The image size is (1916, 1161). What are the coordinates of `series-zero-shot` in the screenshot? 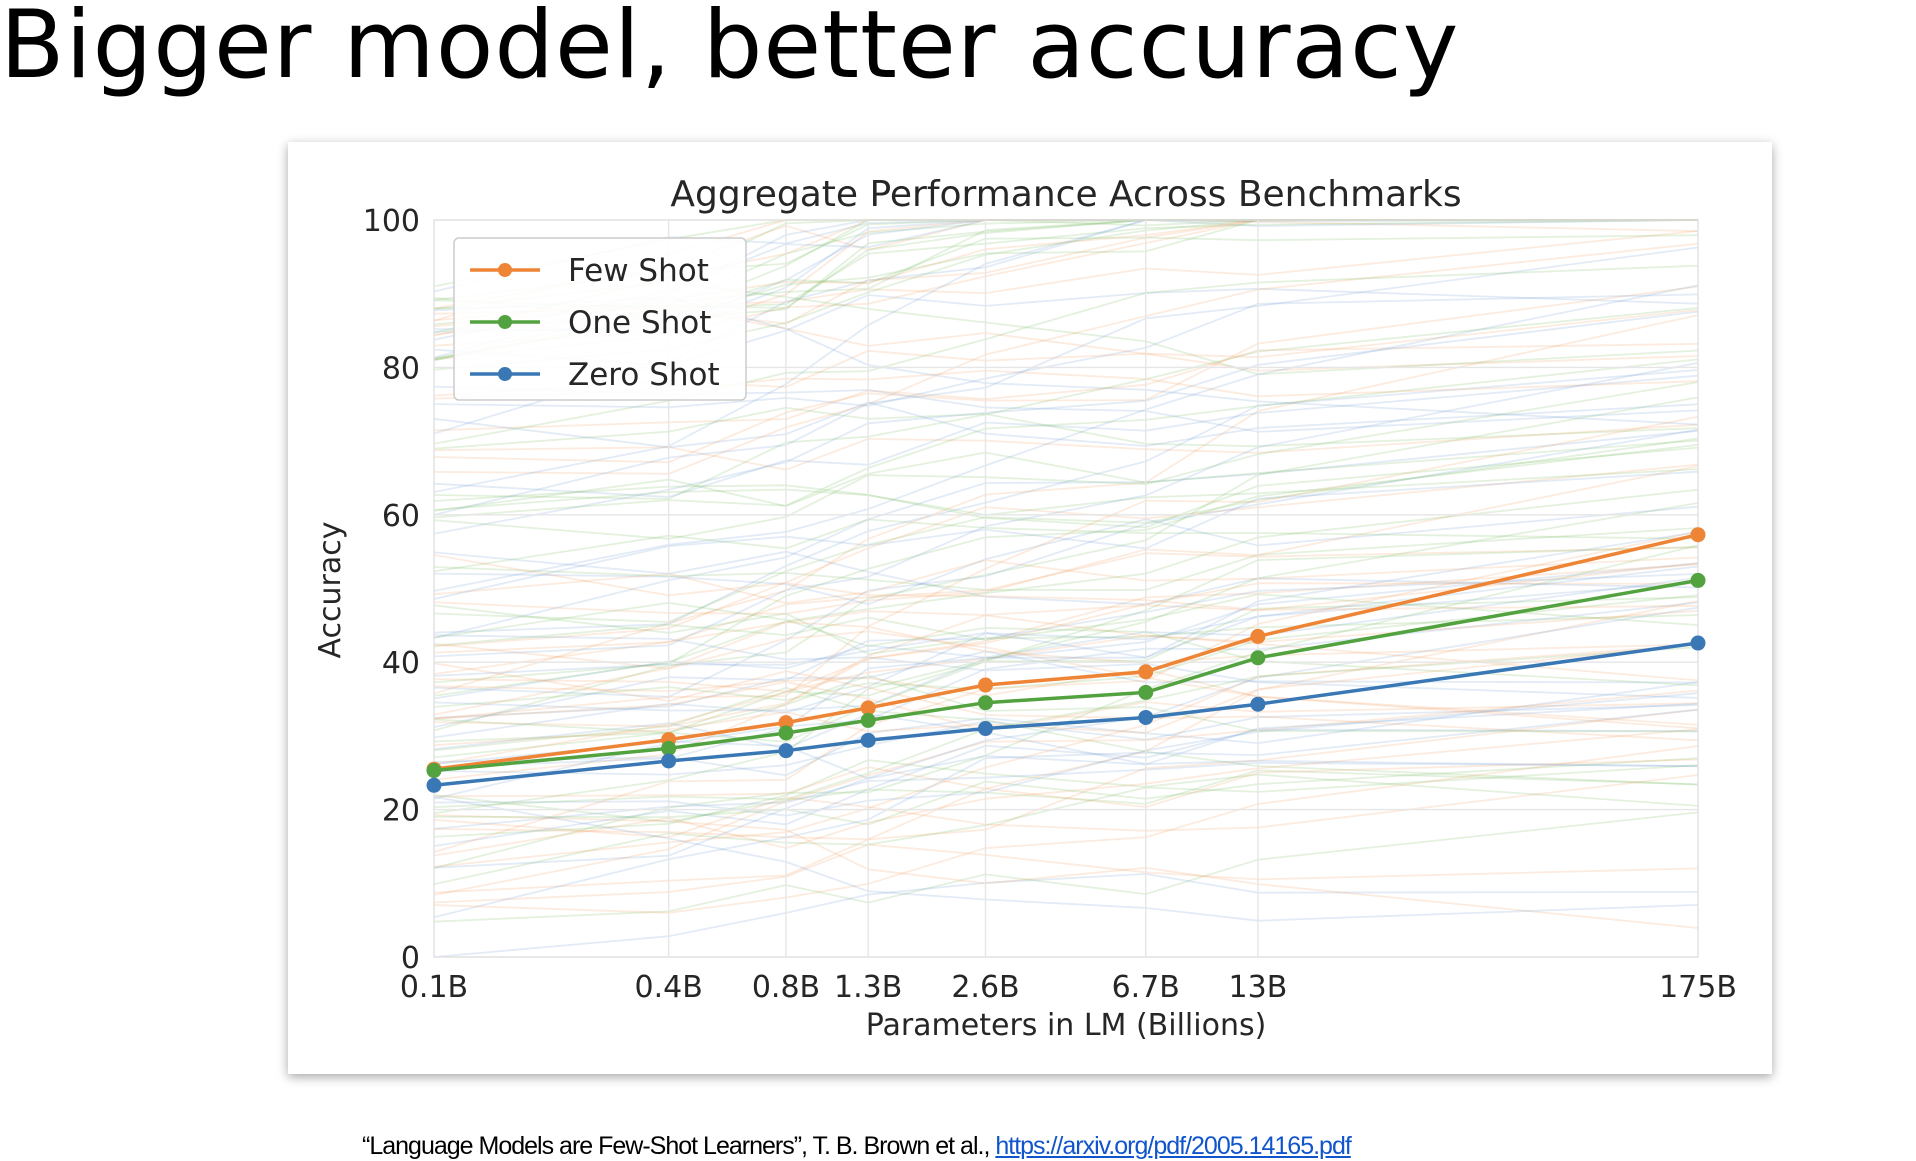 It's located at (1066, 714).